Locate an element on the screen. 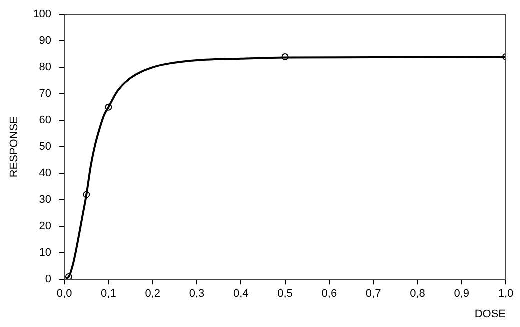 Image resolution: width=520 pixels, height=327 pixels. x-tick-label: 0,9 is located at coordinates (462, 294).